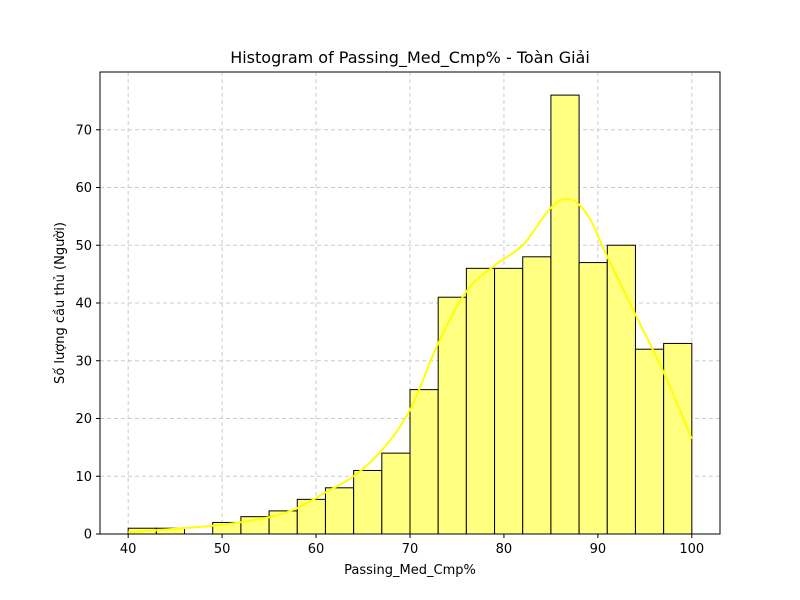  Describe the element at coordinates (60, 303) in the screenshot. I see `y-axis-label: Số lượng cầu thủ (Người)` at that location.